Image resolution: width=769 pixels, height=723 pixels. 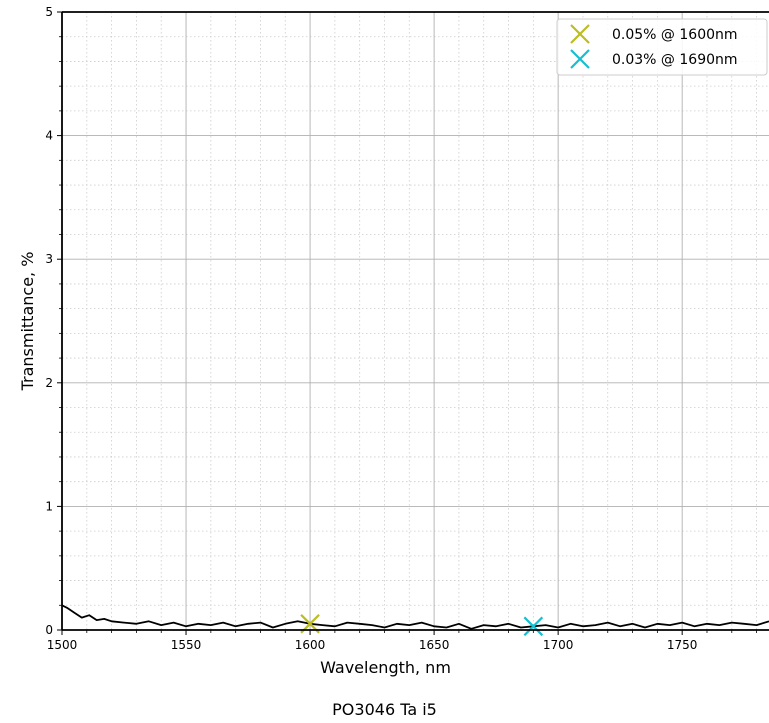 I want to click on x-tick-label: 1700, so click(x=558, y=645).